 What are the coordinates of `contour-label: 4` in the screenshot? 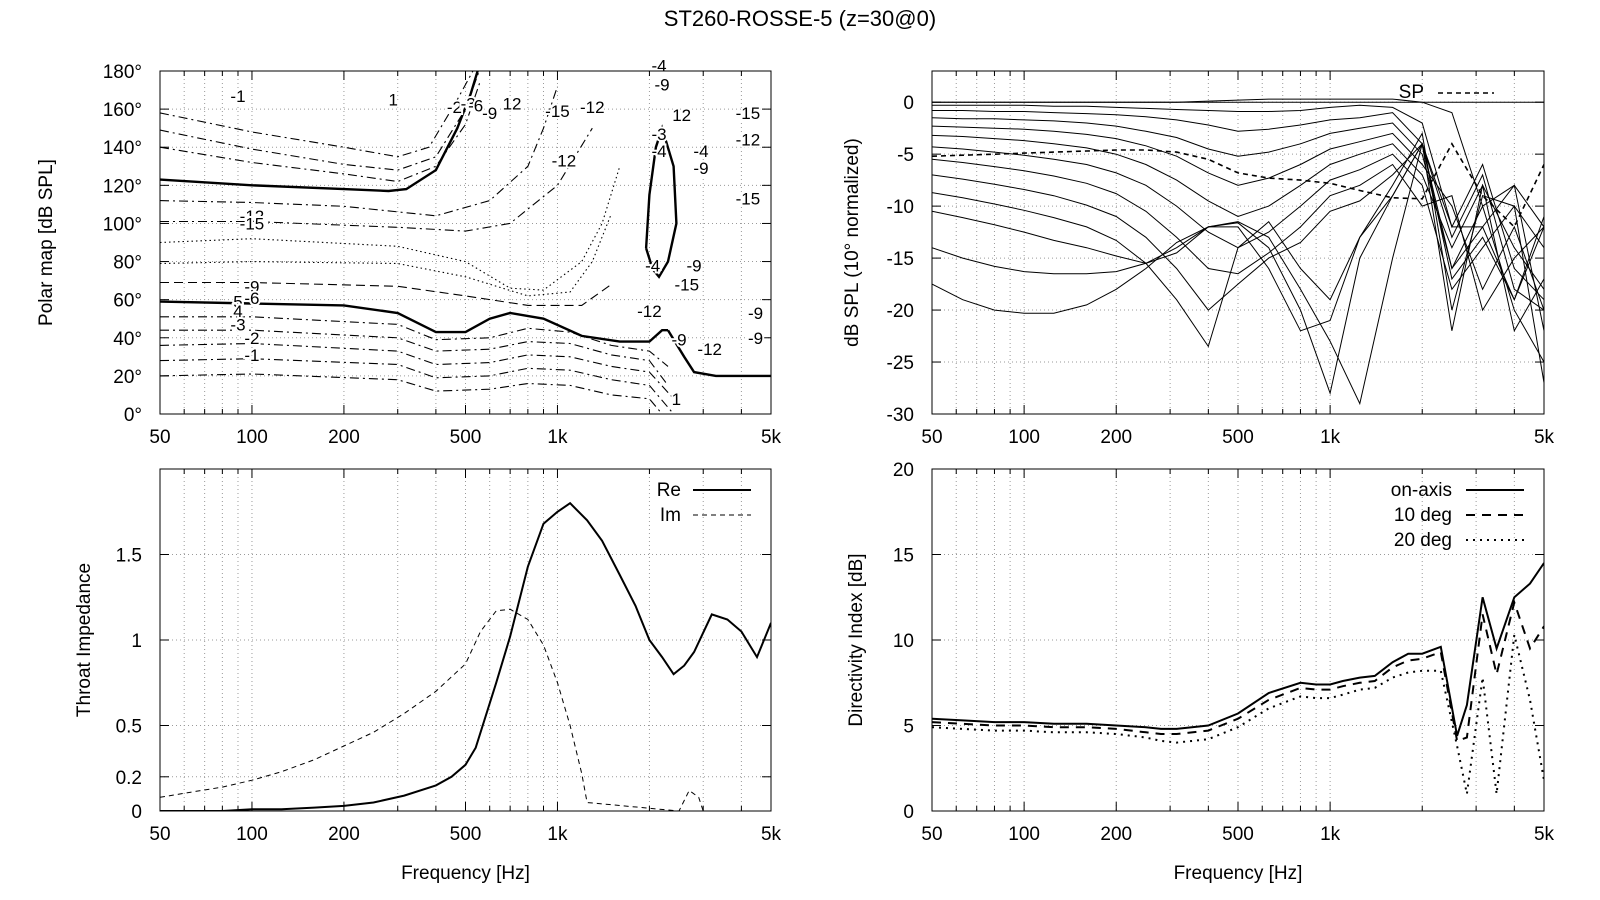 It's located at (237, 311).